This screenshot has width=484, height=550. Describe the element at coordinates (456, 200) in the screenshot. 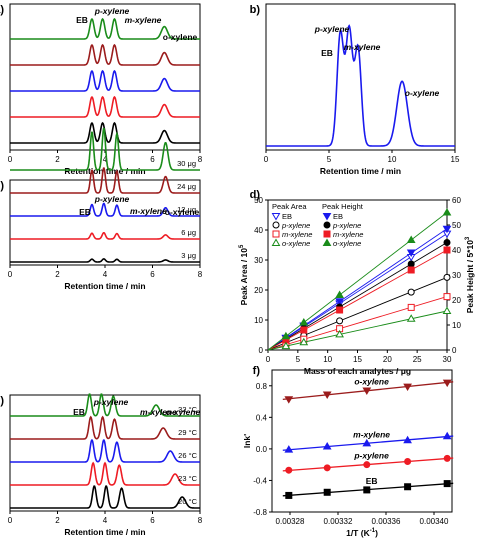

I see `d-y2-tick-label: 60` at that location.